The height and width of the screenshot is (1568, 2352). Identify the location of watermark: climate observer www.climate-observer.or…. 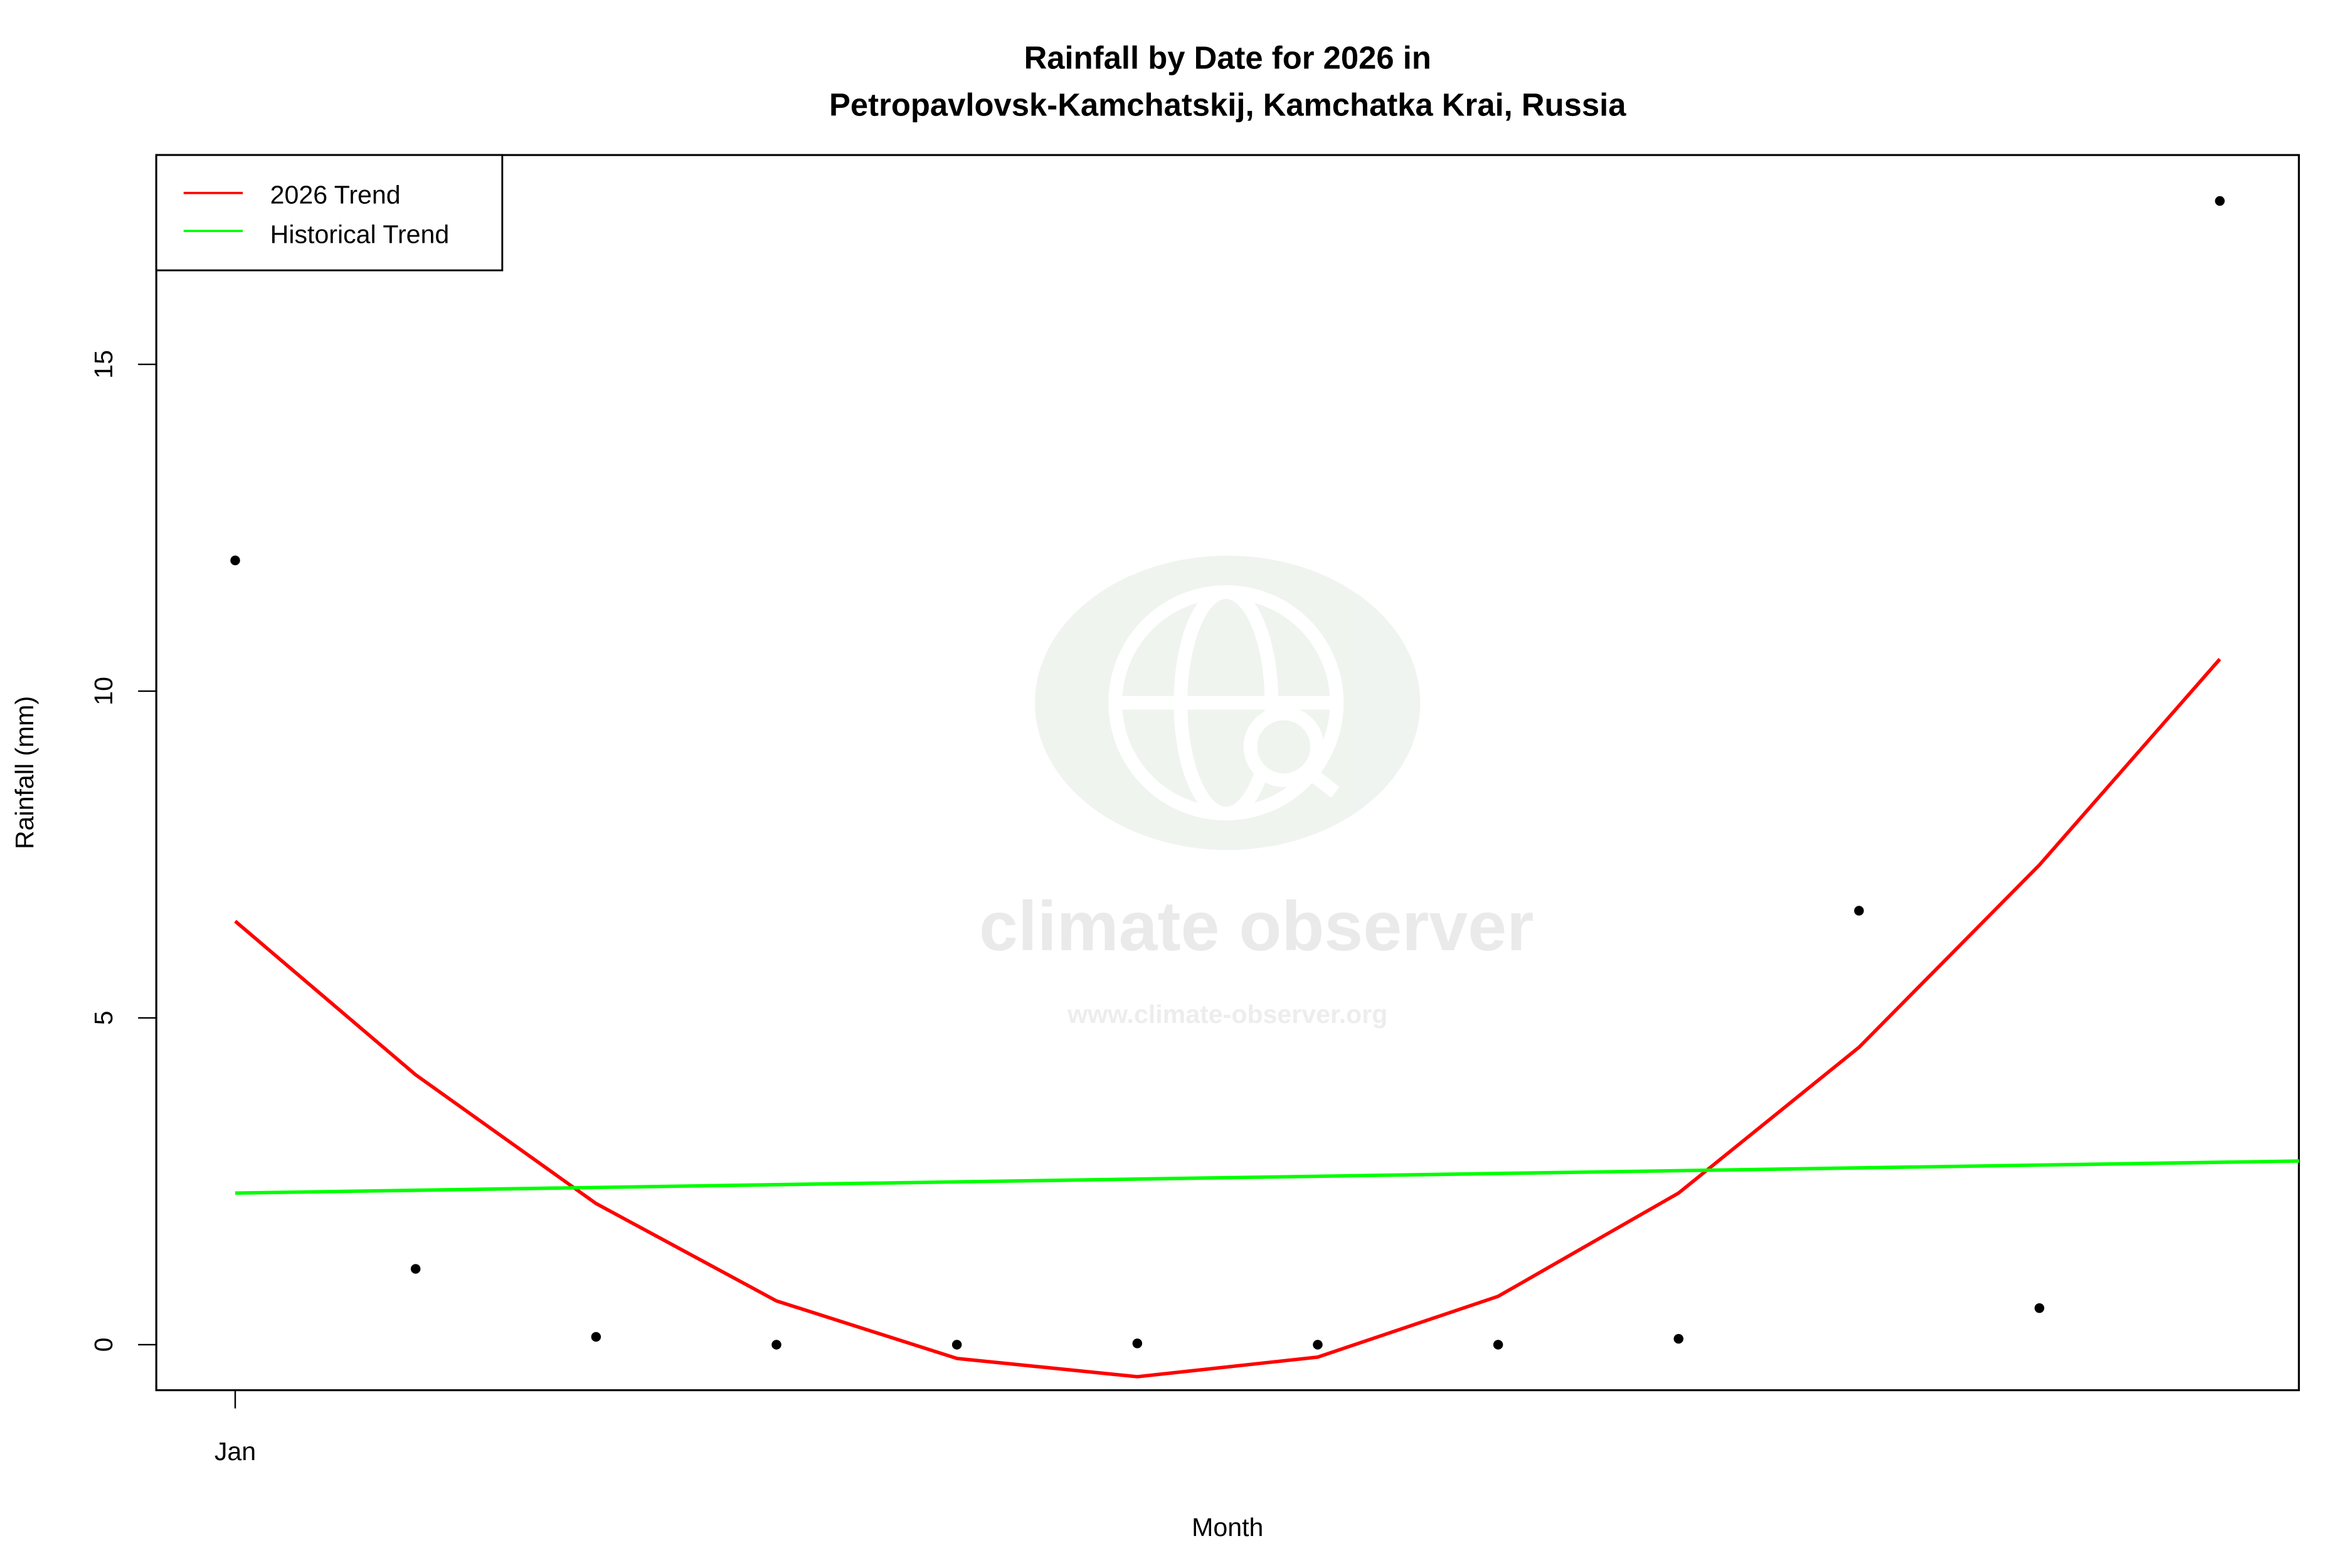
(1256, 792).